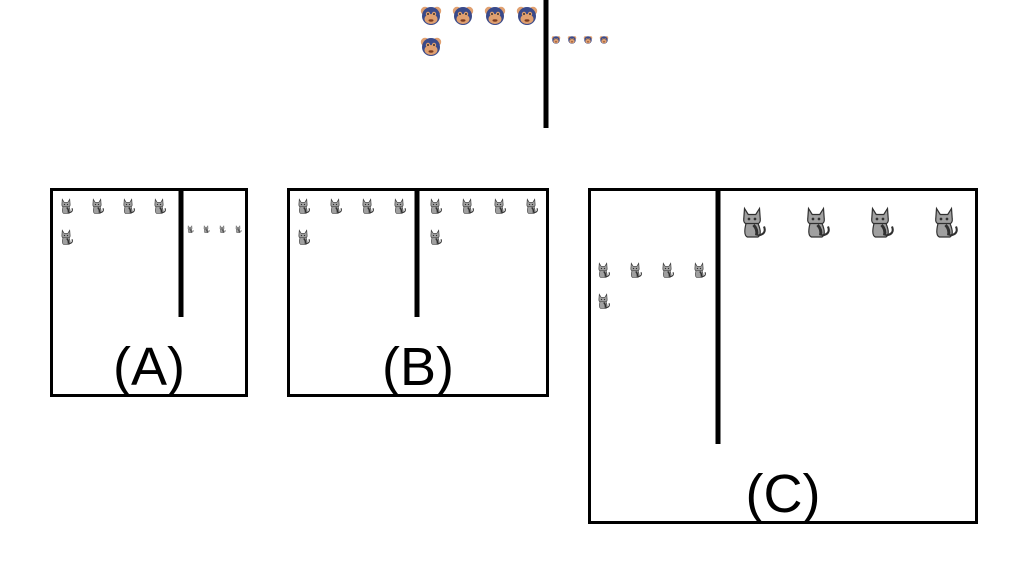 The height and width of the screenshot is (574, 1027). I want to click on choice-a-frame, so click(149, 292).